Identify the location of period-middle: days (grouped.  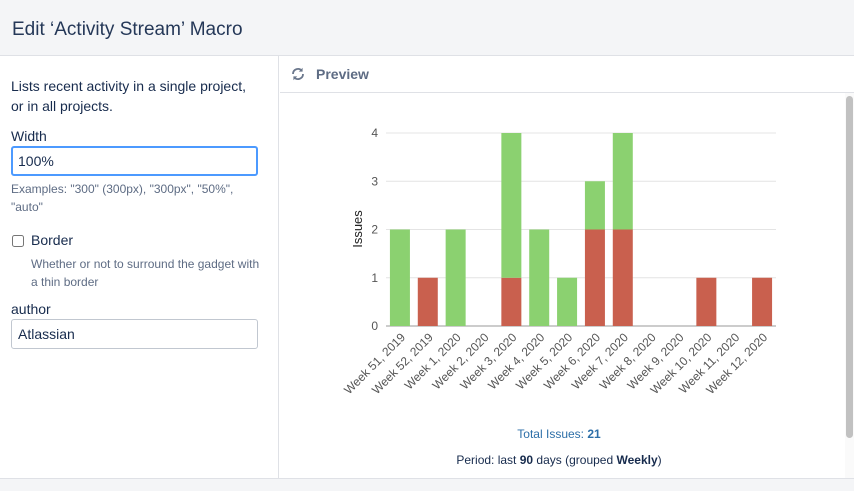
(574, 460).